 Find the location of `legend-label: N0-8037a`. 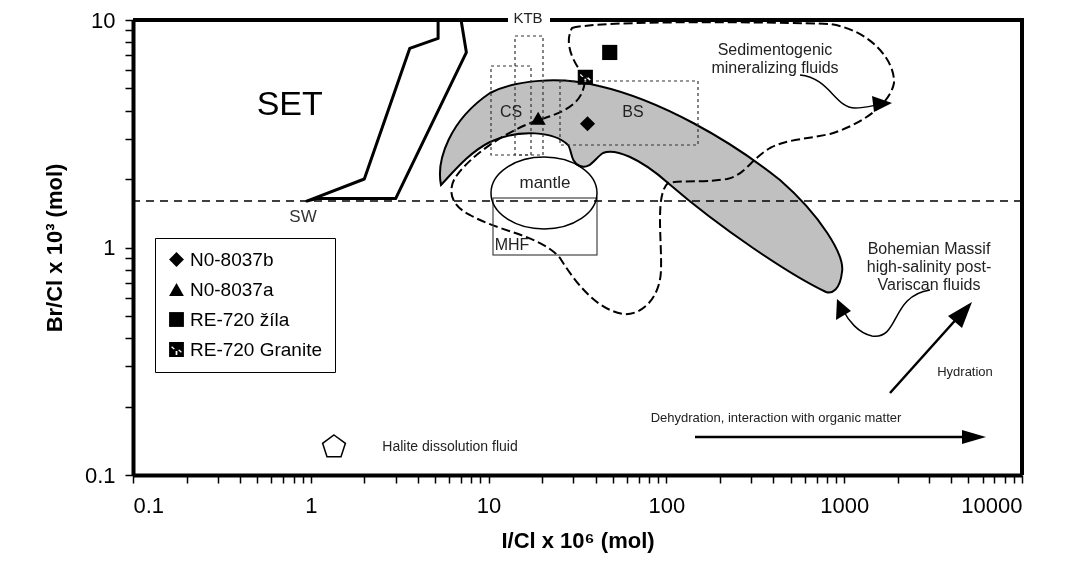

legend-label: N0-8037a is located at coordinates (232, 289).